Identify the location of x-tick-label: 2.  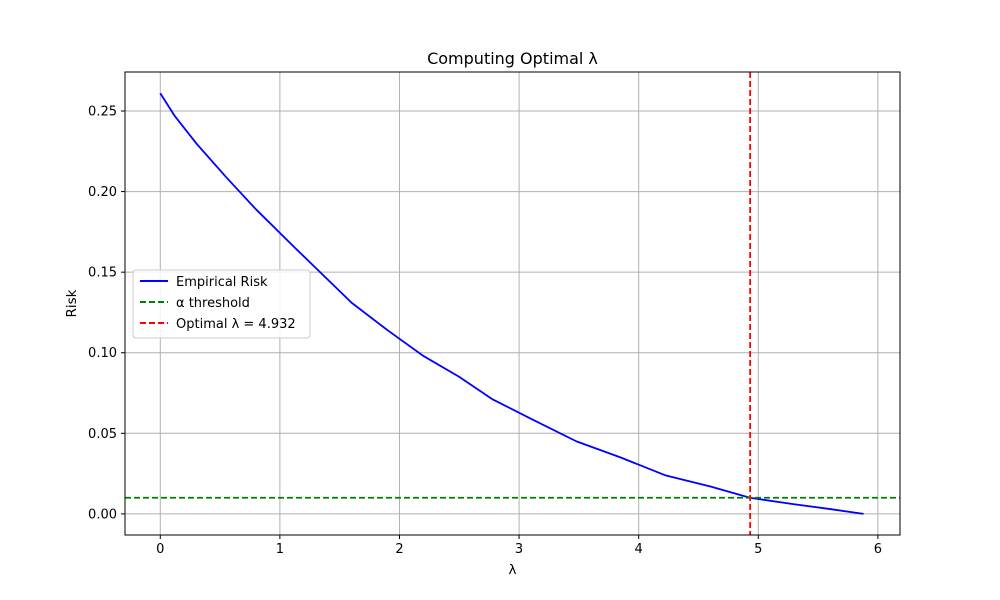
(399, 549).